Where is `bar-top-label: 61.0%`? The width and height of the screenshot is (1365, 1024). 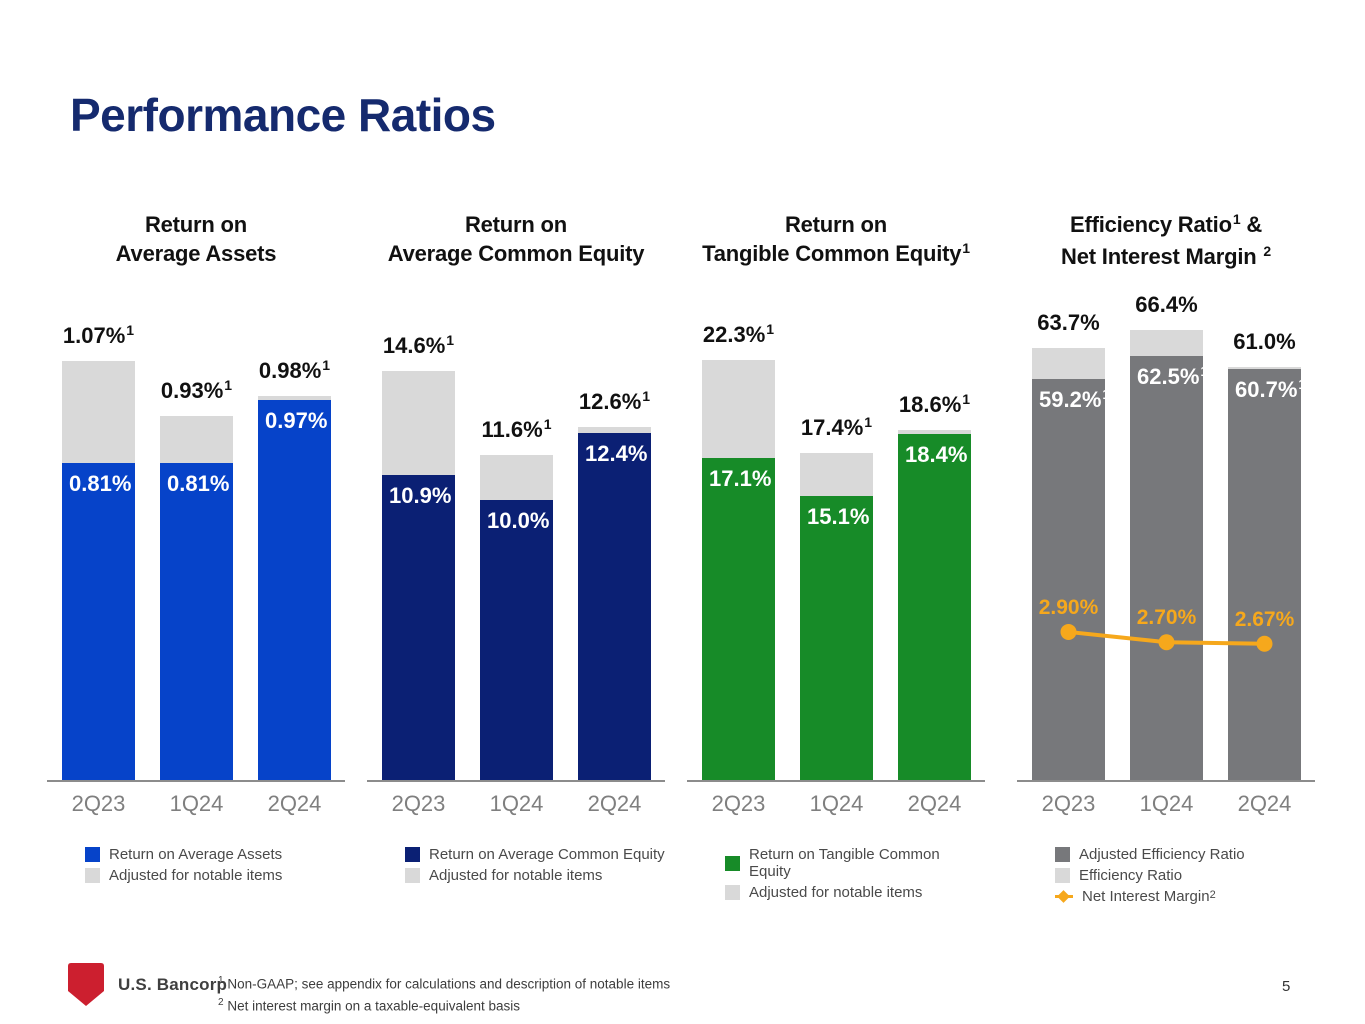
bar-top-label: 61.0% is located at coordinates (1264, 341).